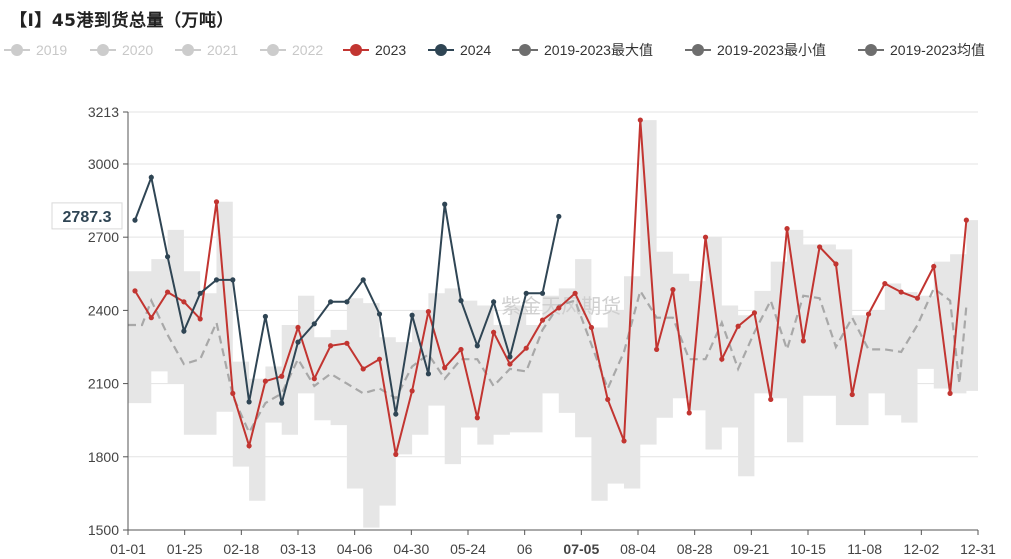 The width and height of the screenshot is (1011, 559). Describe the element at coordinates (751, 549) in the screenshot. I see `x-tick-label: 09-21` at that location.